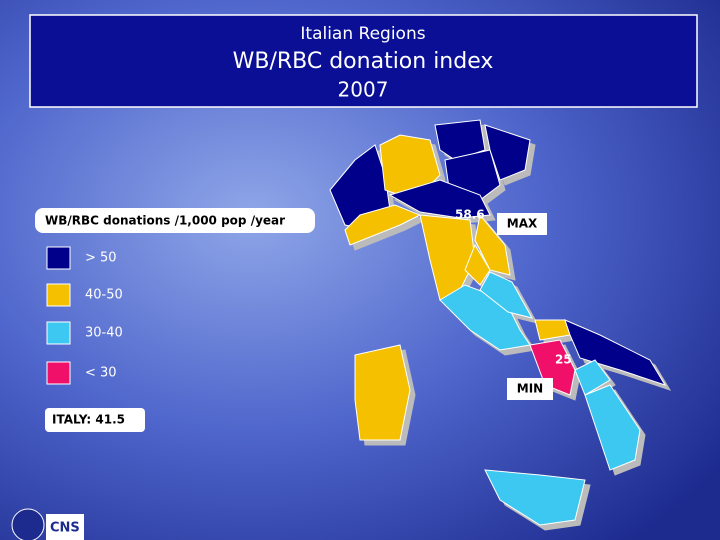 Image resolution: width=720 pixels, height=540 pixels. Describe the element at coordinates (104, 333) in the screenshot. I see `legend-label: 30-40` at that location.